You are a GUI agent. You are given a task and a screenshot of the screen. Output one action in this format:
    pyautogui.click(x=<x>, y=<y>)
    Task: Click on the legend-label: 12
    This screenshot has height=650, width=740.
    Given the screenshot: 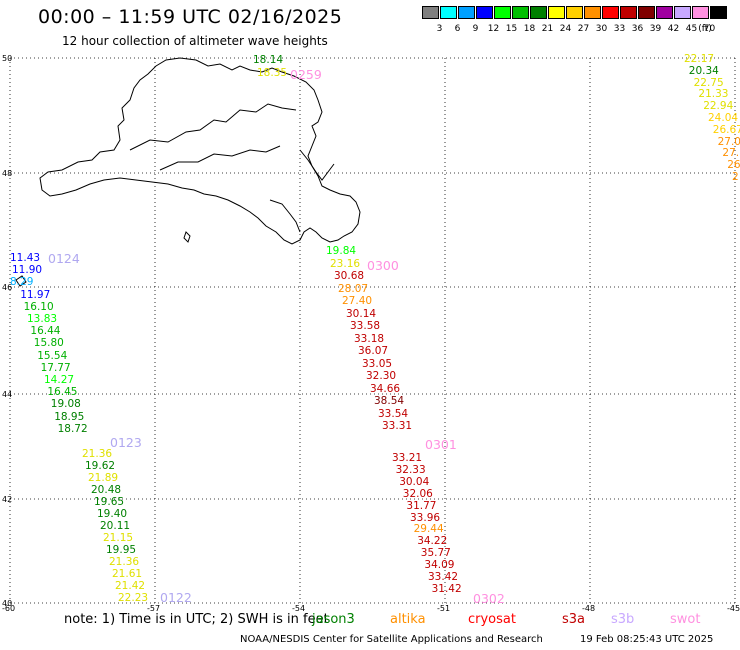 What is the action you would take?
    pyautogui.click(x=493, y=29)
    